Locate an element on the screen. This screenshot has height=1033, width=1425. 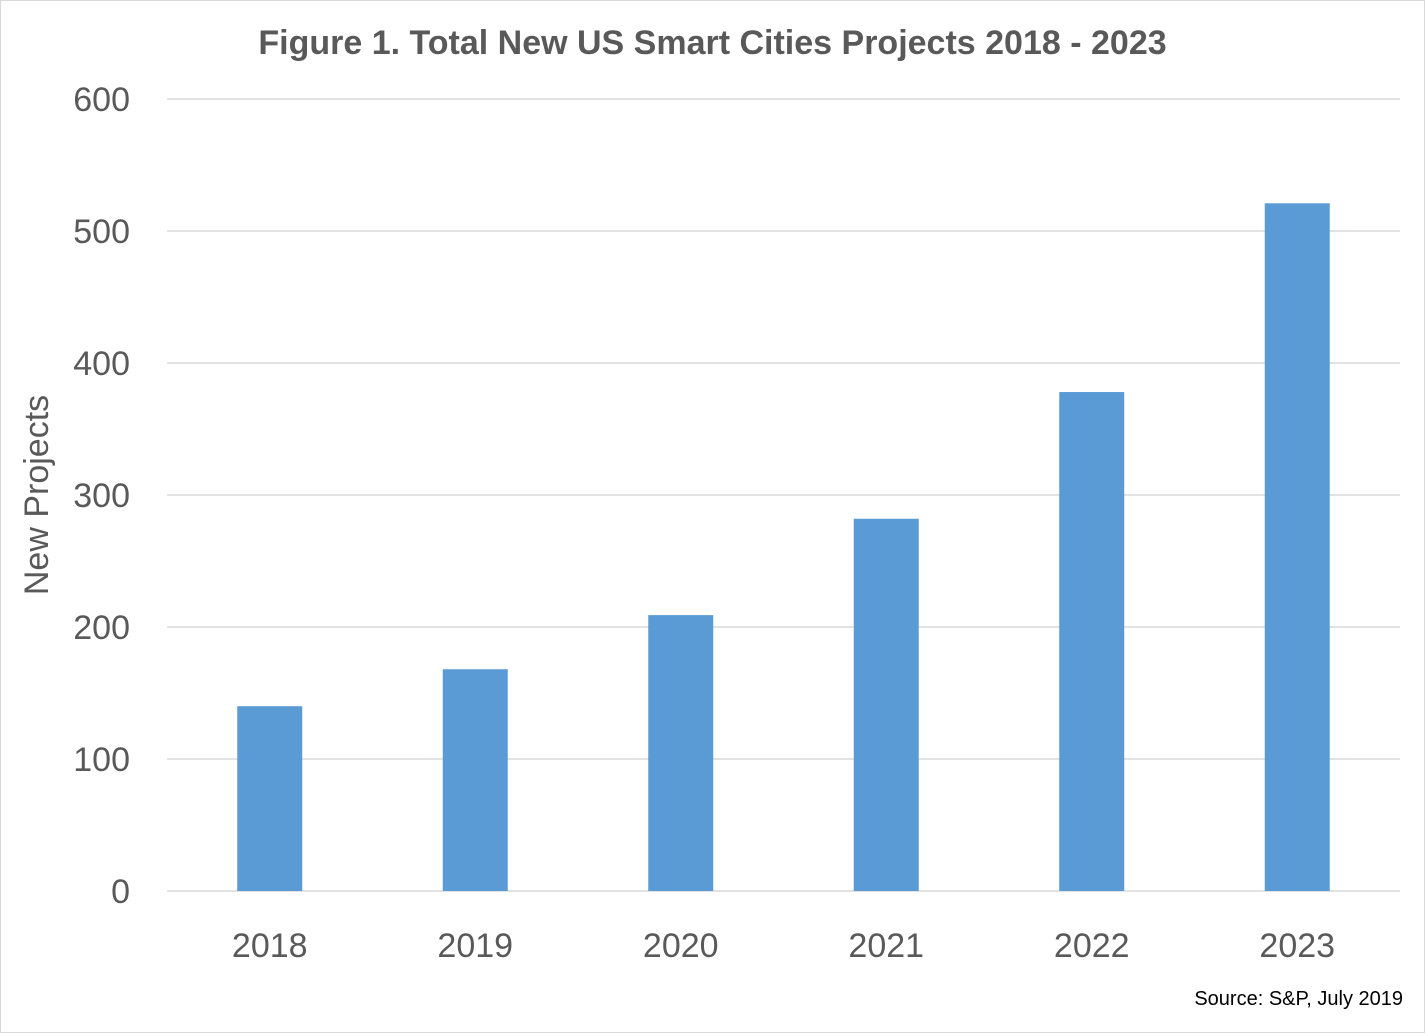
bar-2018 is located at coordinates (270, 798).